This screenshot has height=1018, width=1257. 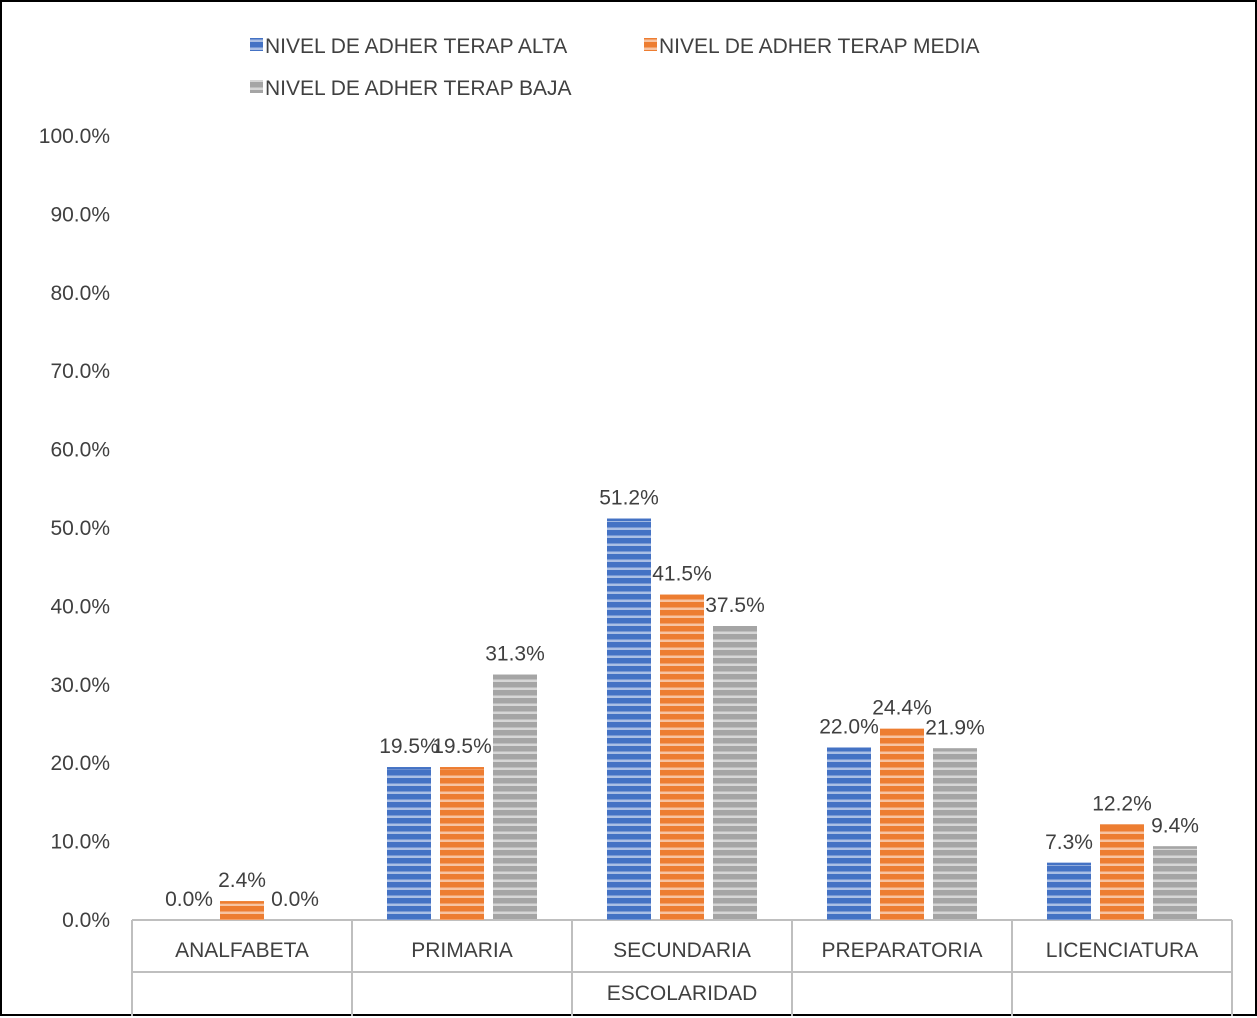 What do you see at coordinates (86, 920) in the screenshot?
I see `y-tick-label: 0.0%` at bounding box center [86, 920].